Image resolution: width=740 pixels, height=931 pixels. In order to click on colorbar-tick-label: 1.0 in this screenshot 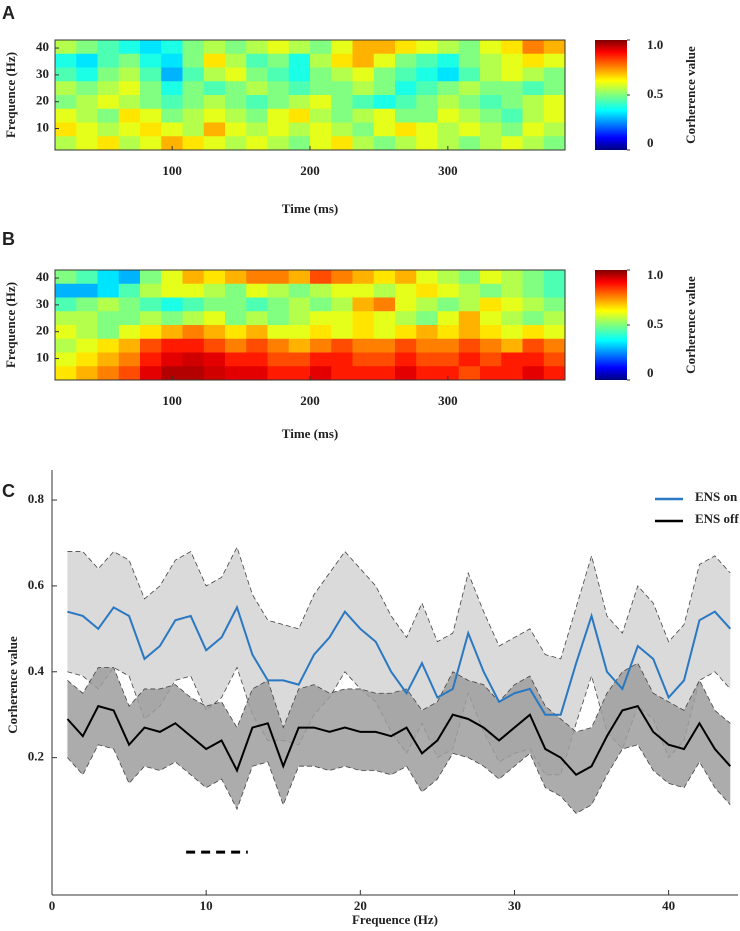, I will do `click(655, 44)`.